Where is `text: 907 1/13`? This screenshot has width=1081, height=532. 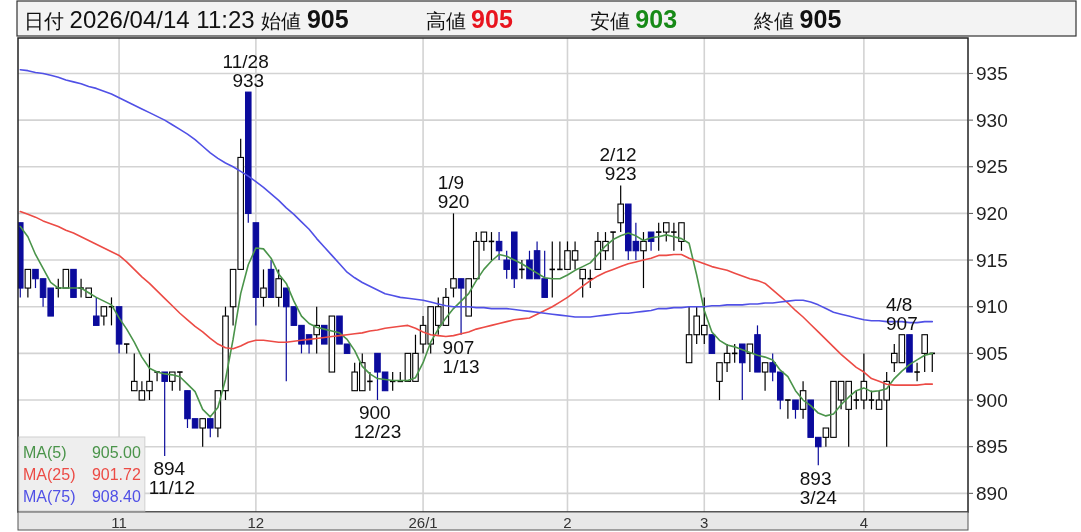 text: 907 1/13 is located at coordinates (461, 356).